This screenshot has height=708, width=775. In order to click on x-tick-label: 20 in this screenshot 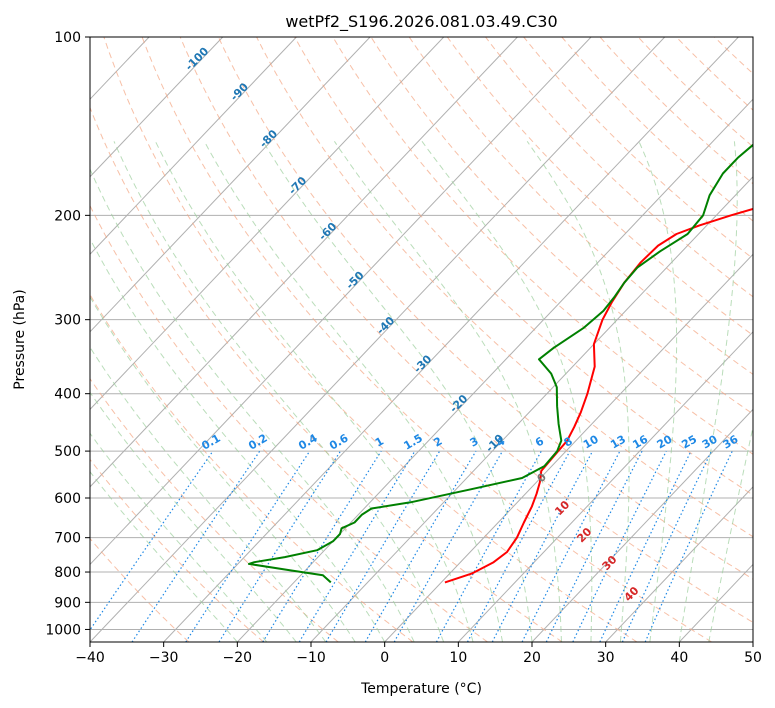, I will do `click(532, 658)`.